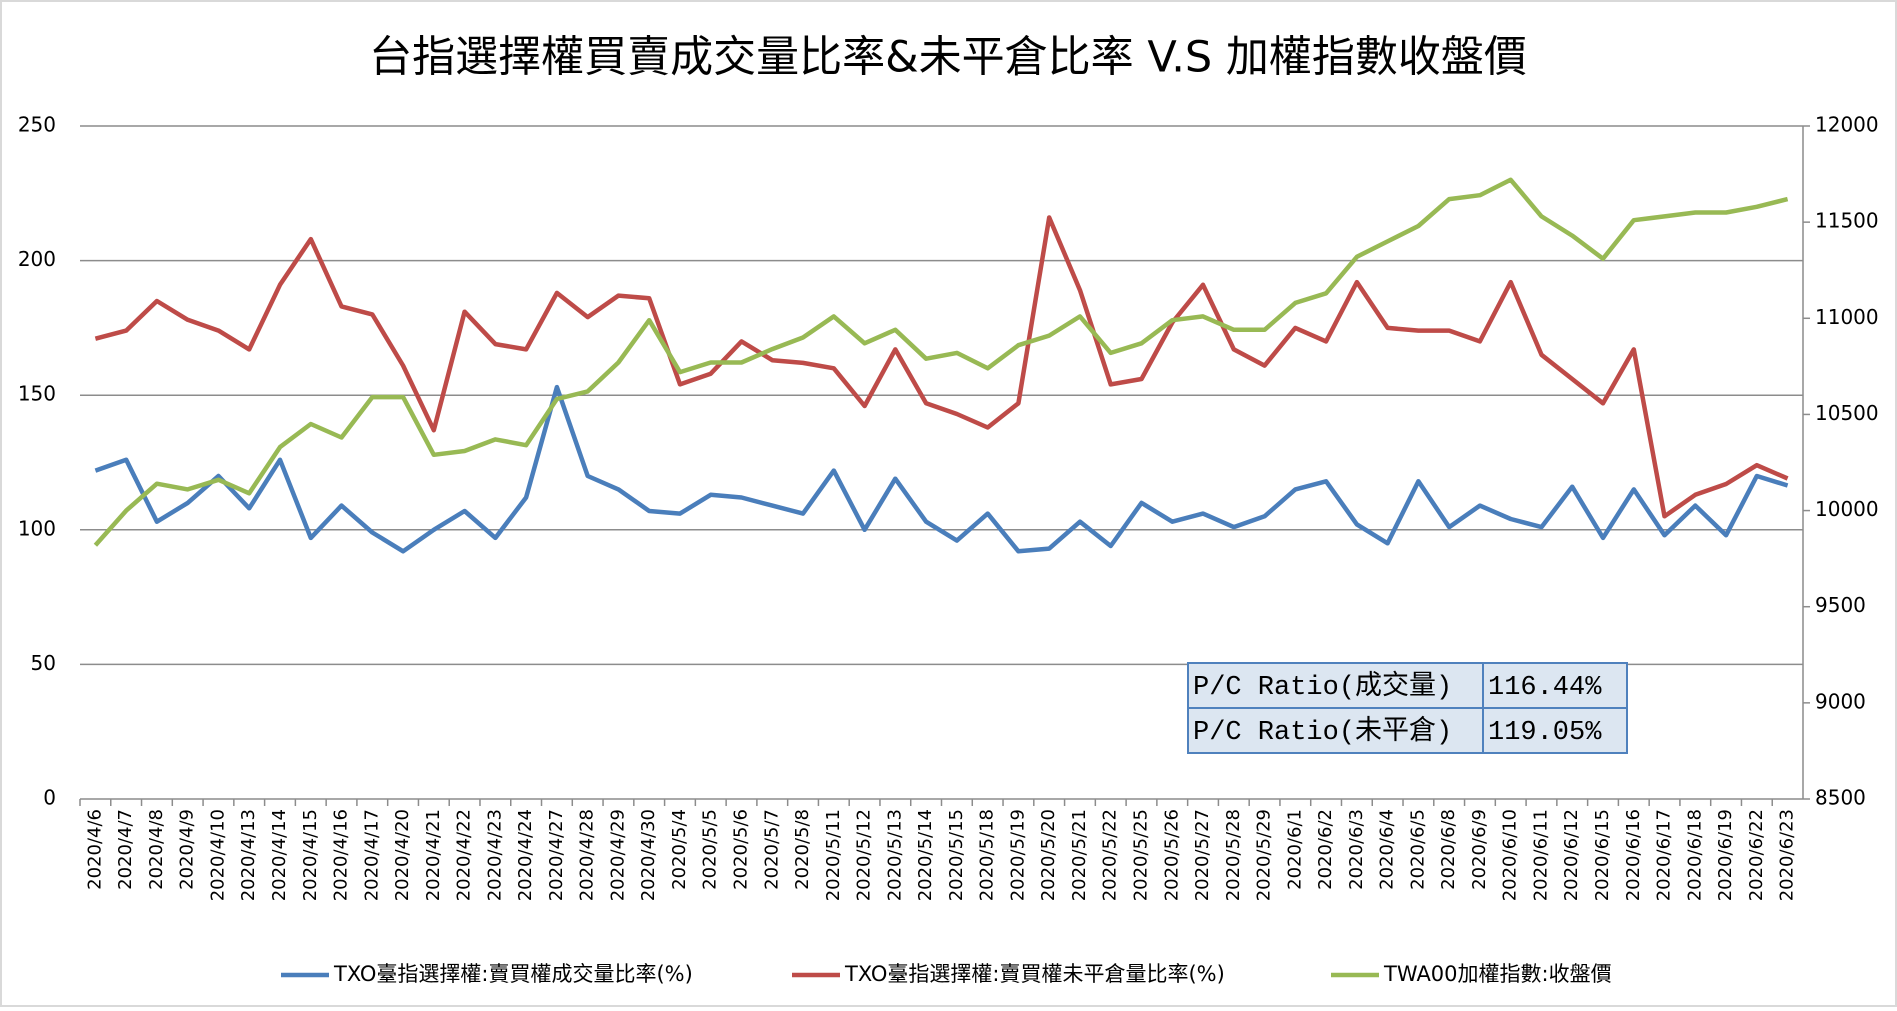 The height and width of the screenshot is (1011, 1897). What do you see at coordinates (310, 855) in the screenshot?
I see `x-tick-label: 2020/4/15` at bounding box center [310, 855].